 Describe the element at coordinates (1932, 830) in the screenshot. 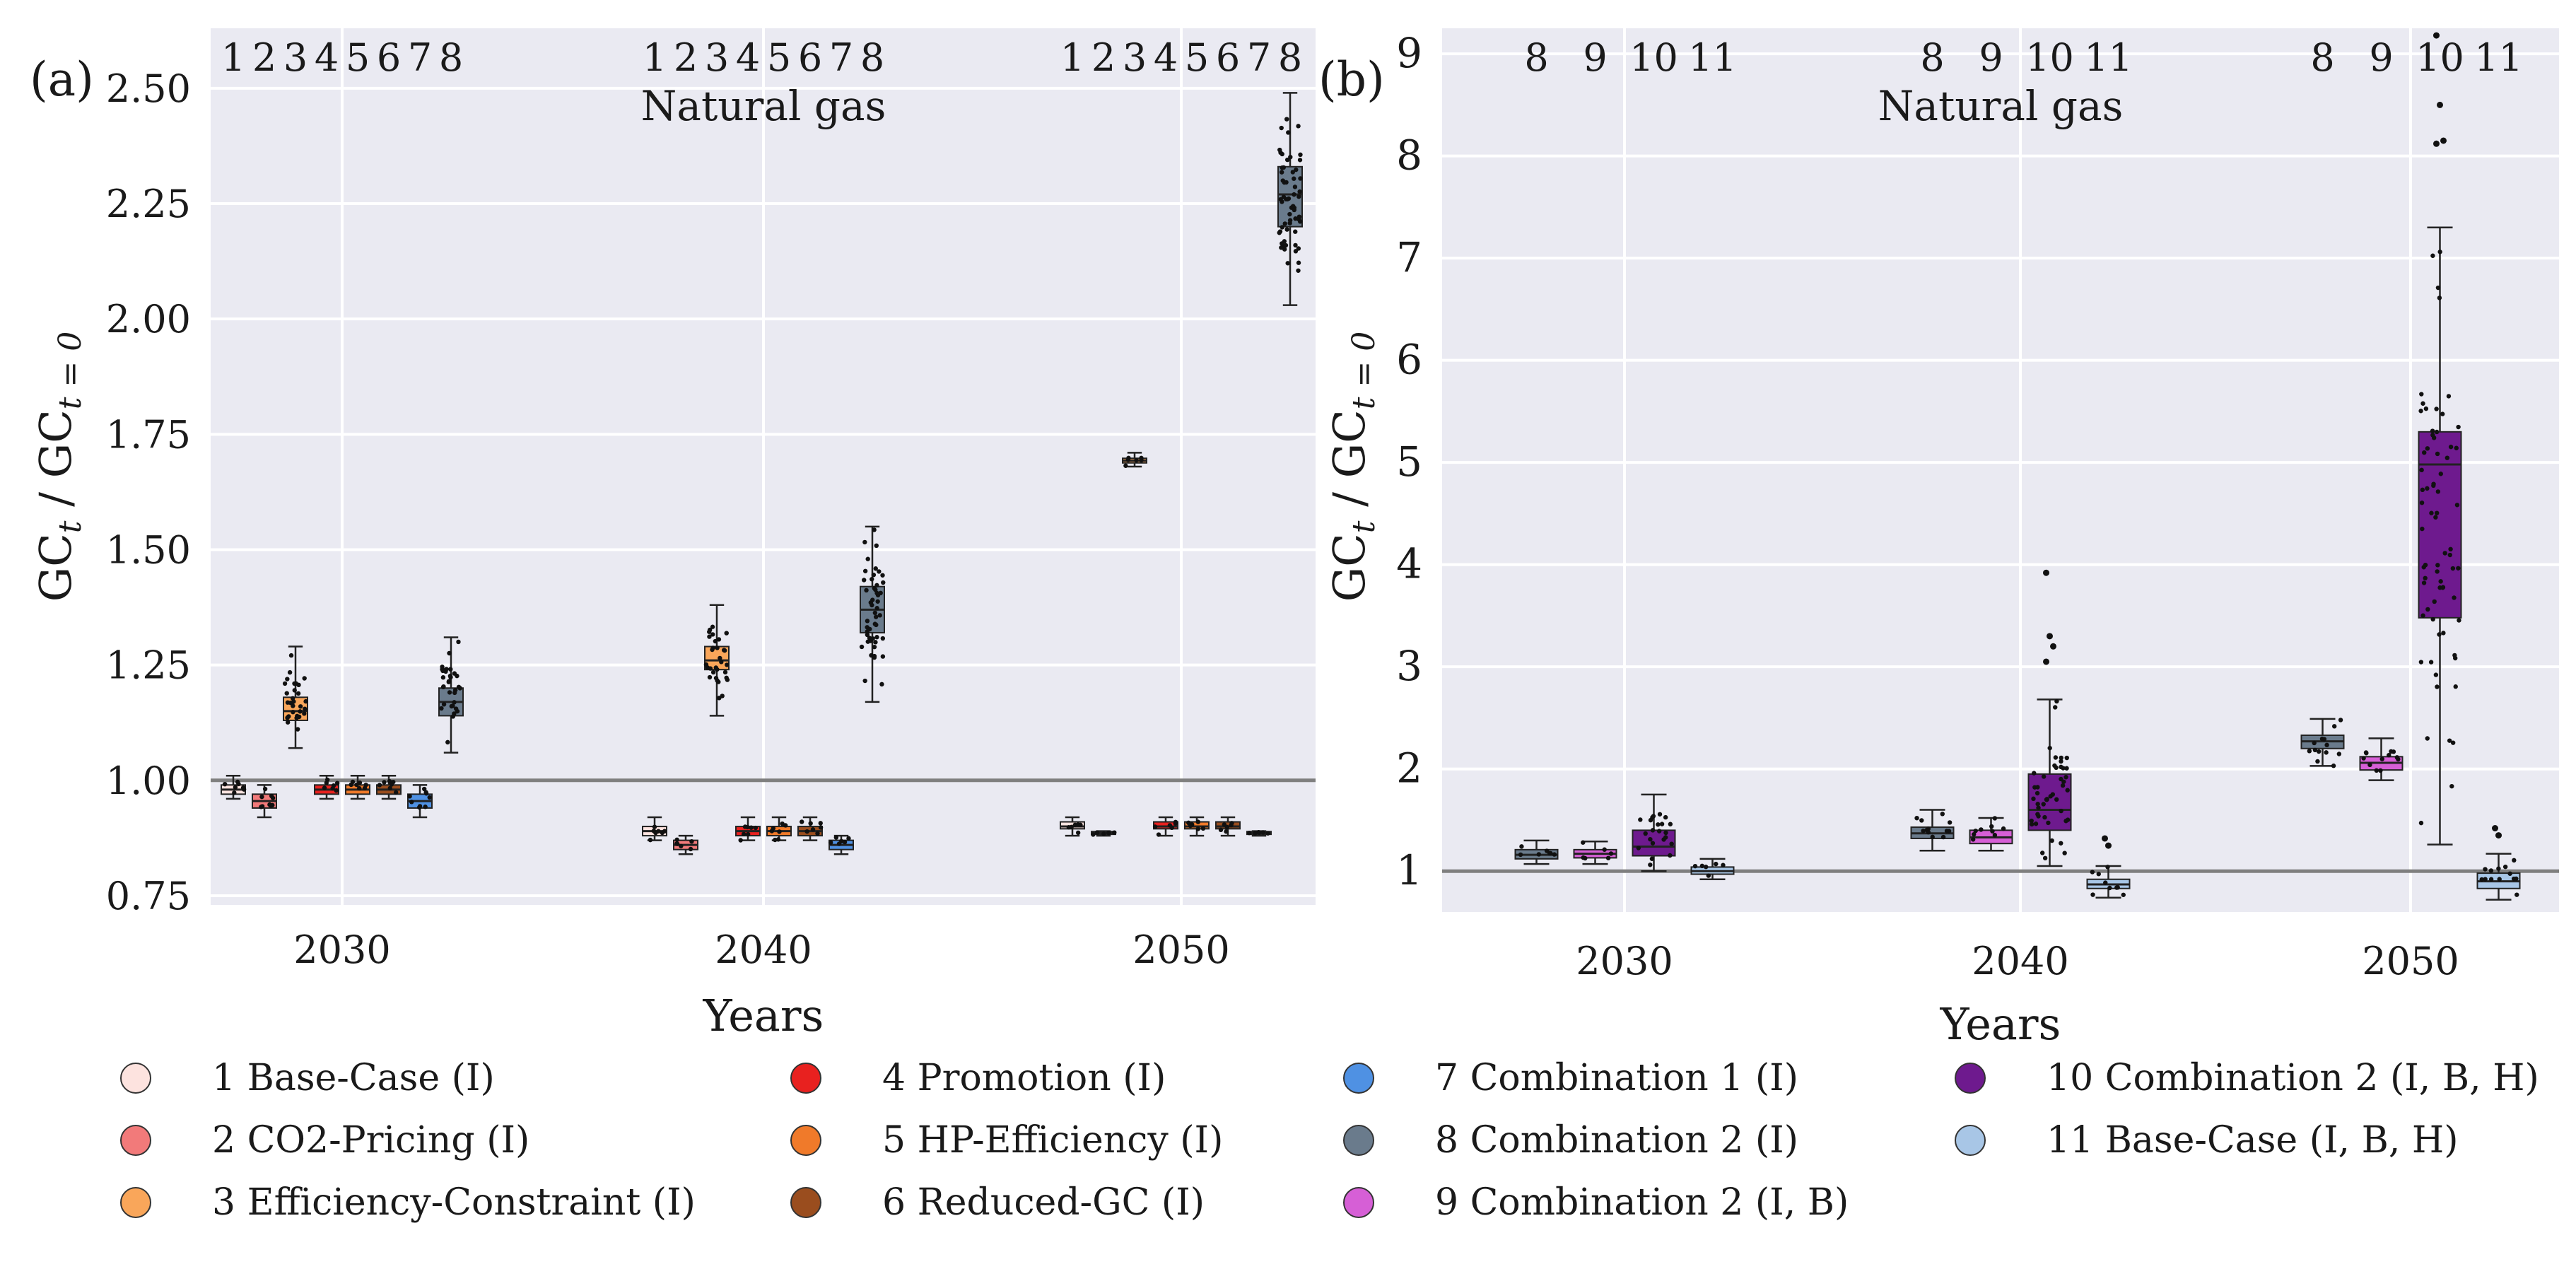

I see `box-b-s8-2040` at that location.